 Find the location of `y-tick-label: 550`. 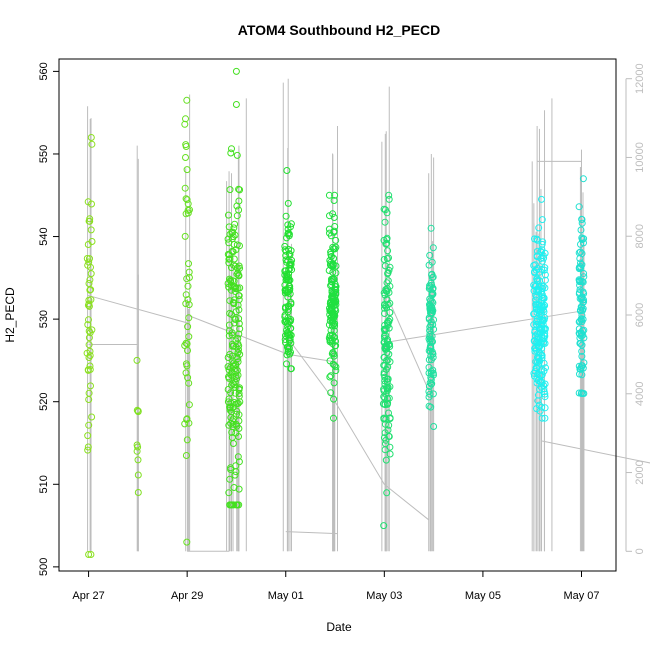

y-tick-label: 550 is located at coordinates (44, 154).